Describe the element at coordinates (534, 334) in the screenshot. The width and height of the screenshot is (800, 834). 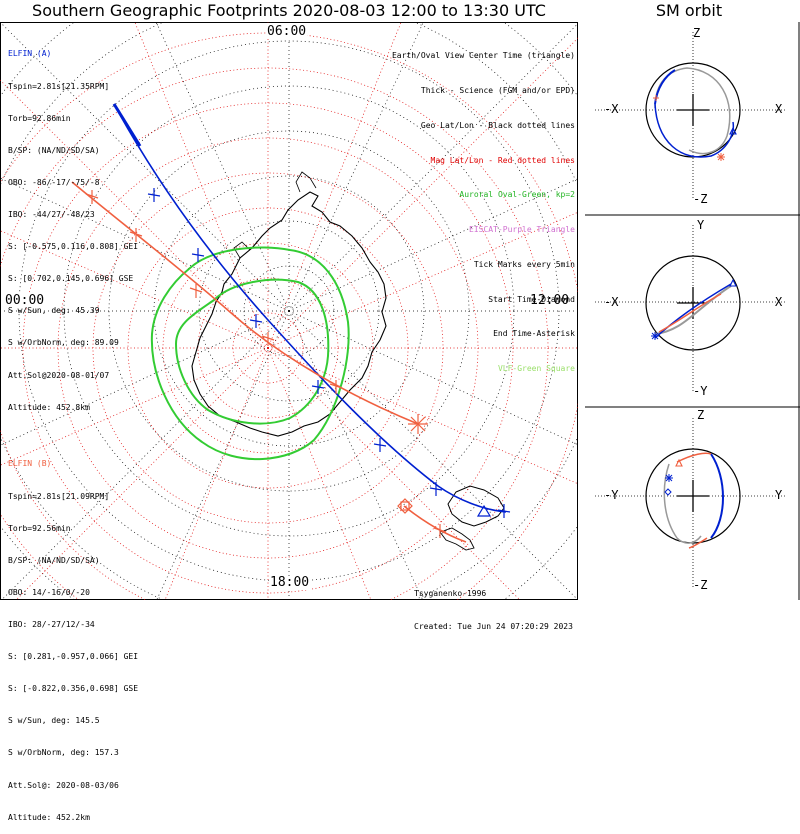
I see `legend-item: End Time-Asterisk` at that location.